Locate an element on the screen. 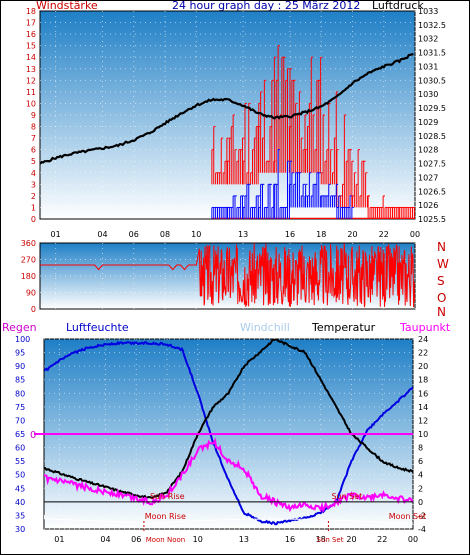 Image resolution: width=470 pixels, height=555 pixels. y-right-tick: 1031 is located at coordinates (428, 66).